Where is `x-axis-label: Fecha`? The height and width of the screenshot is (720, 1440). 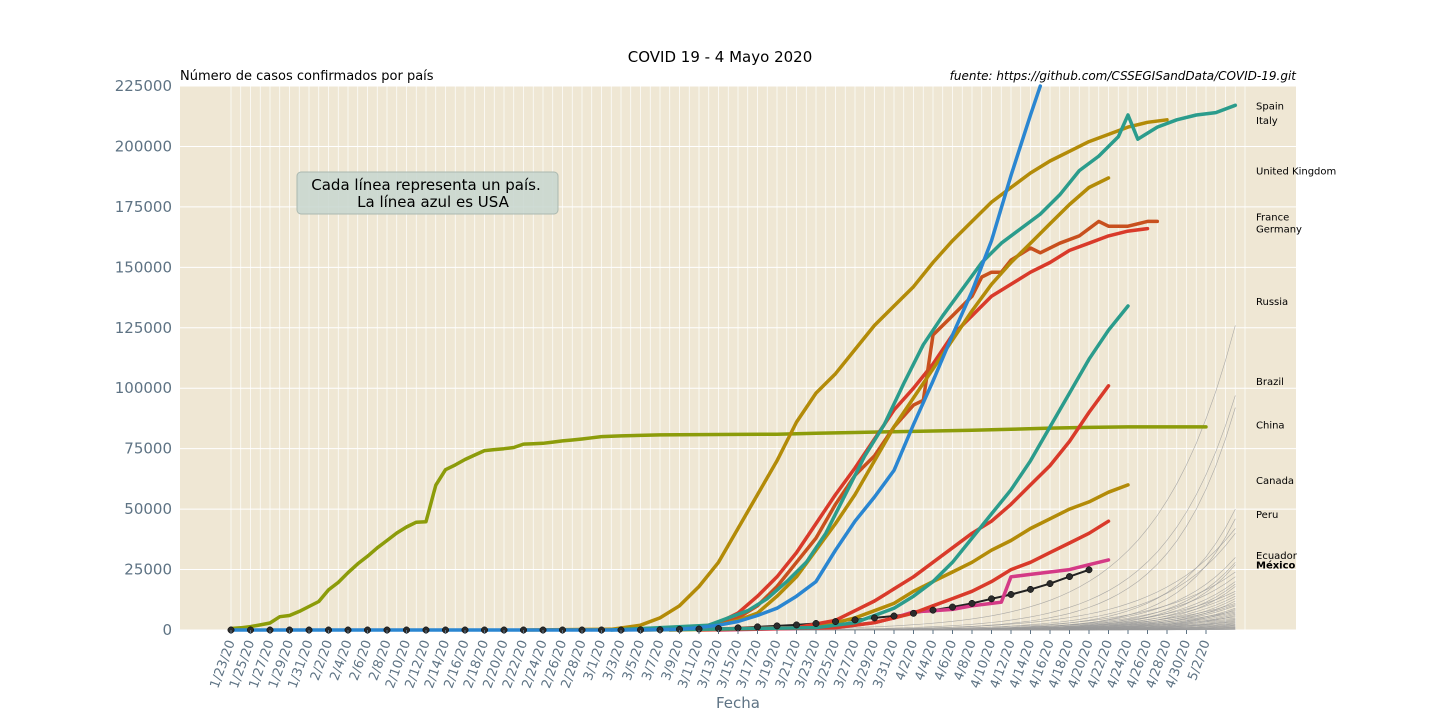 x-axis-label: Fecha is located at coordinates (738, 703).